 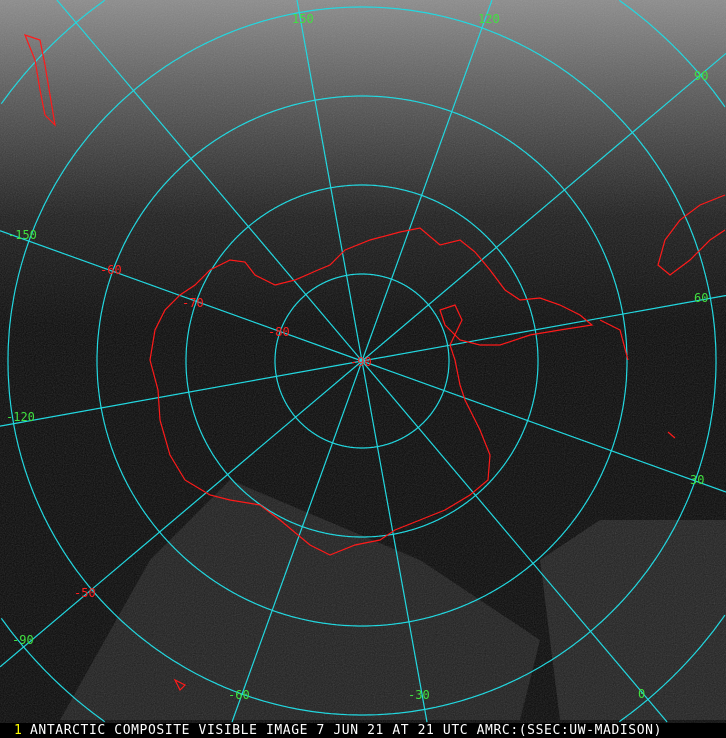 I want to click on longitude-label: -120, so click(x=20, y=417).